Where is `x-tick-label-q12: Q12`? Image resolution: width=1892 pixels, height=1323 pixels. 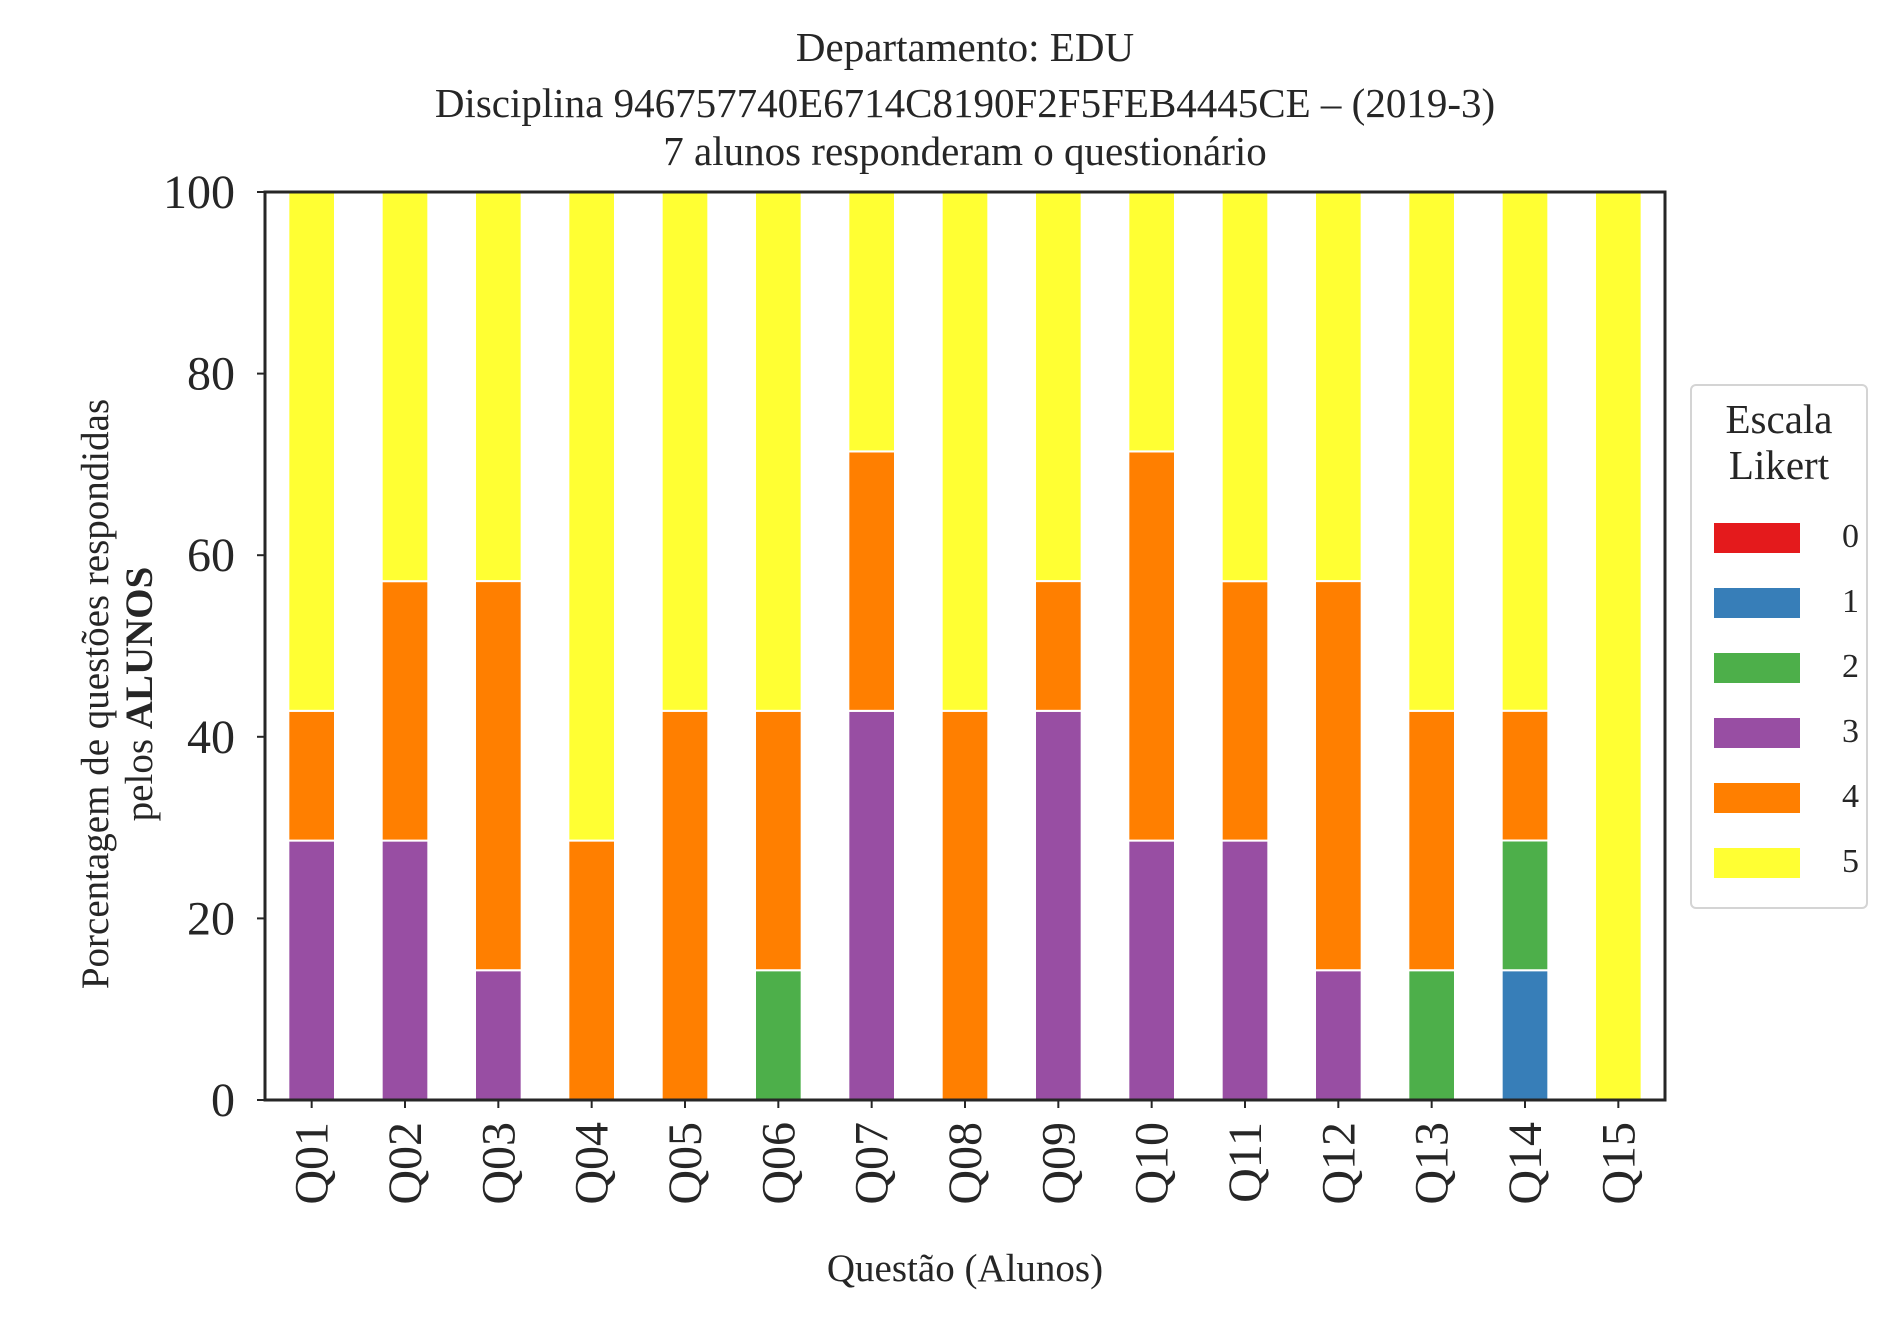
x-tick-label-q12: Q12 is located at coordinates (1338, 1163).